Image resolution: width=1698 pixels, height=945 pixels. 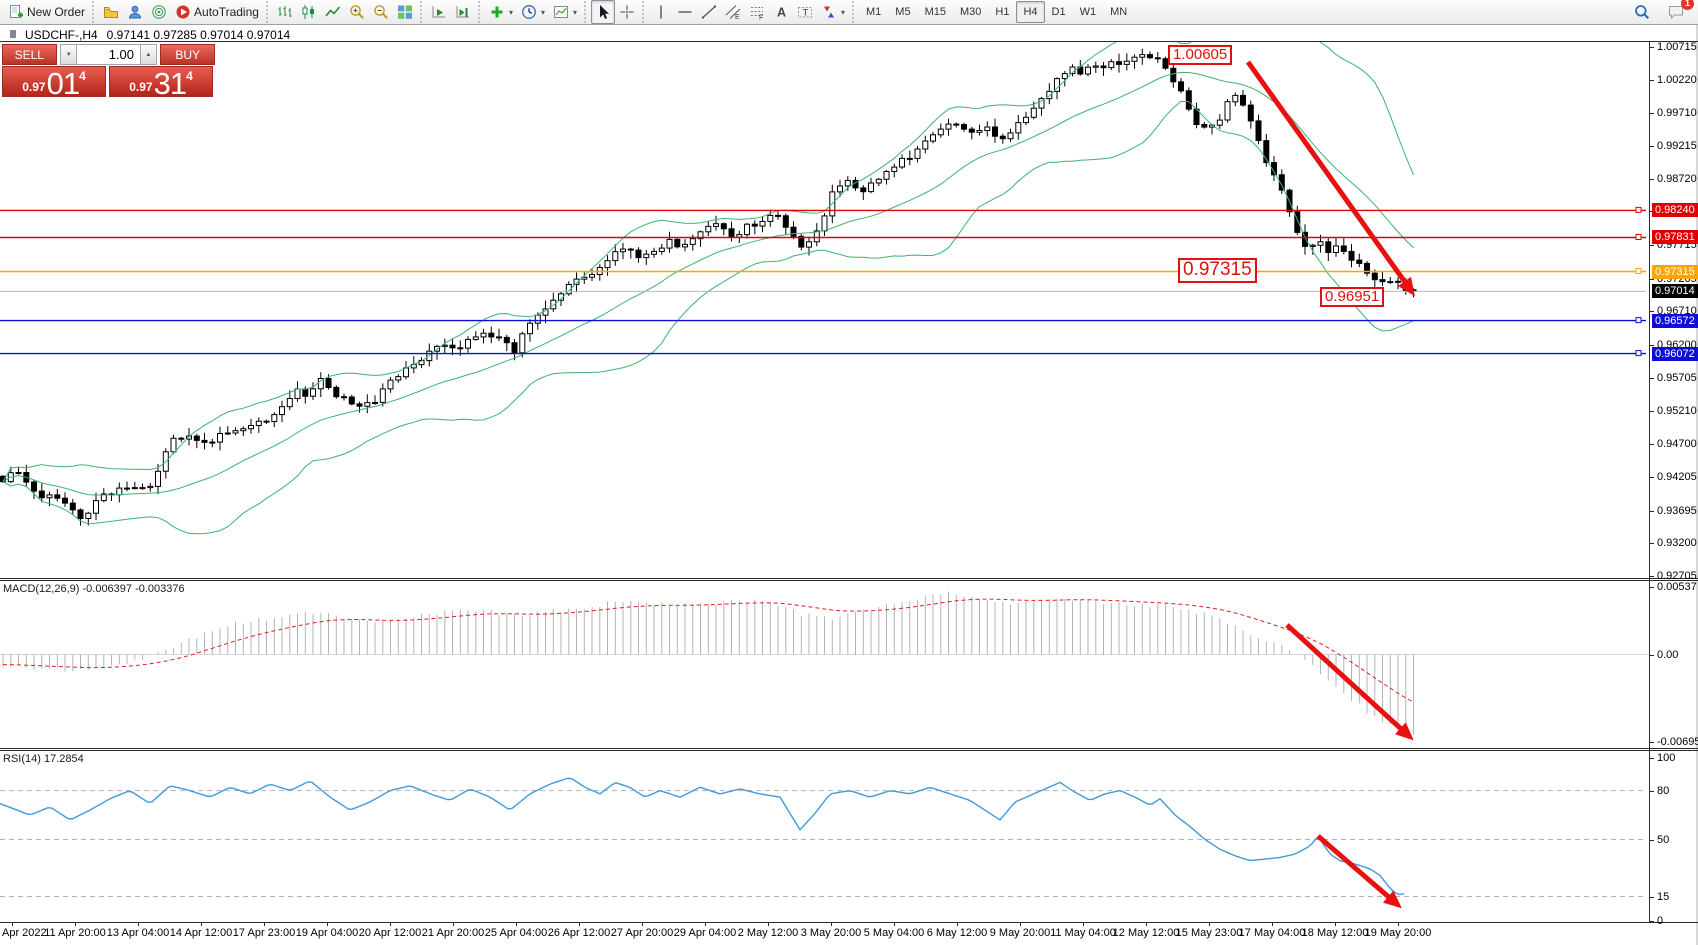 What do you see at coordinates (501, 12) in the screenshot?
I see `indicators-icon: ▾` at bounding box center [501, 12].